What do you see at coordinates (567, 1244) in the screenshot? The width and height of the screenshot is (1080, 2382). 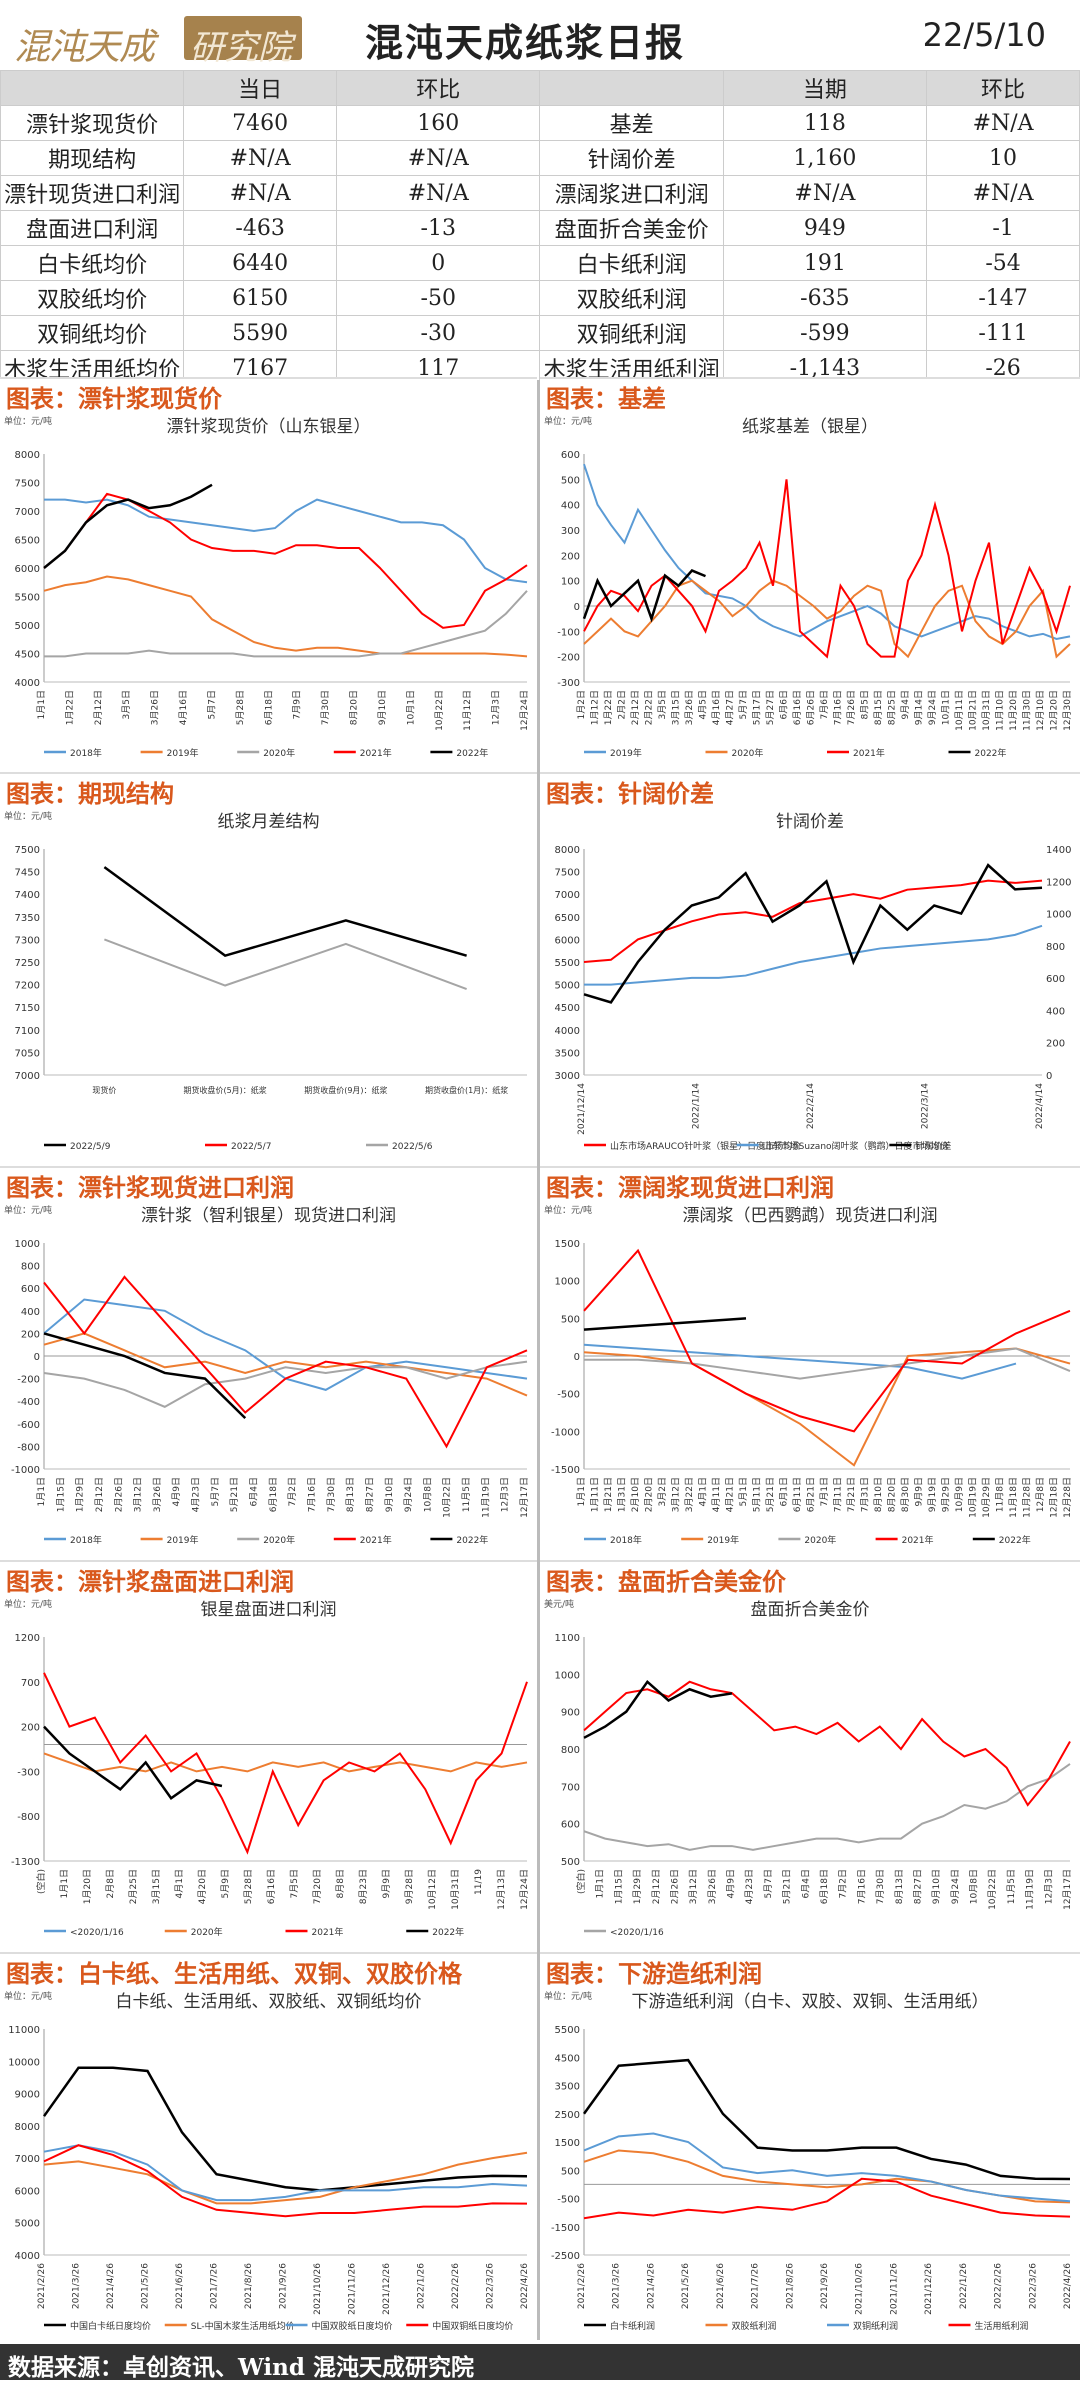 I see `y-tick-label: 1500` at bounding box center [567, 1244].